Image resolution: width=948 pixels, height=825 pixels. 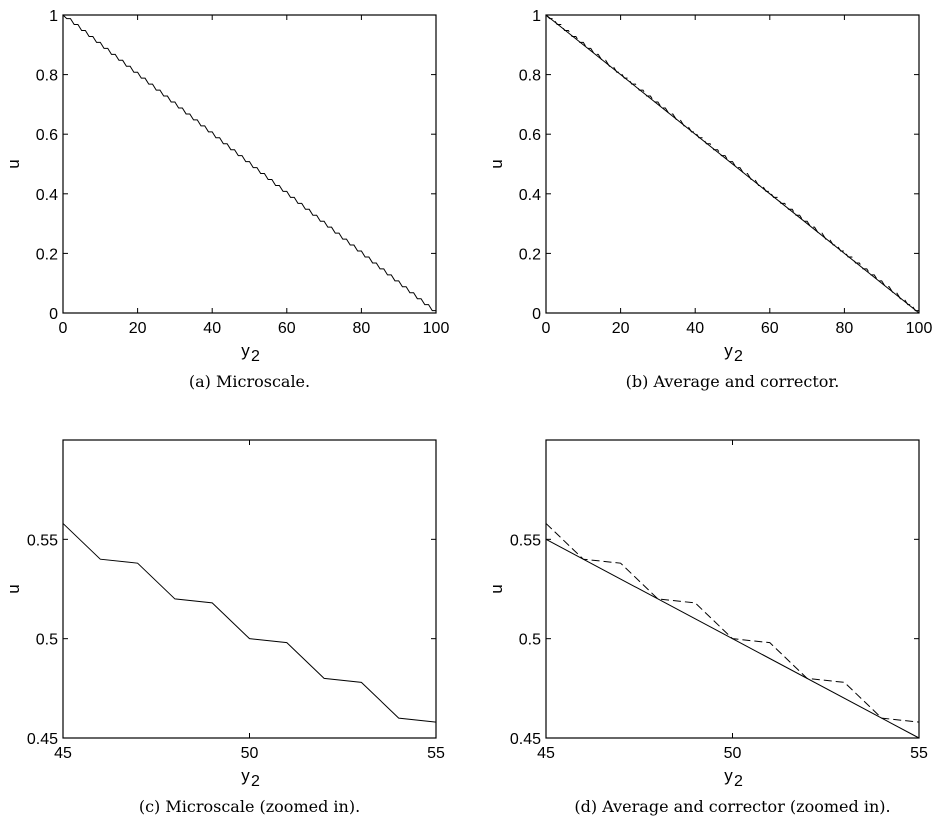 I want to click on panel-caption: (d) Average and corrector (zoomed in)., so click(x=732, y=806).